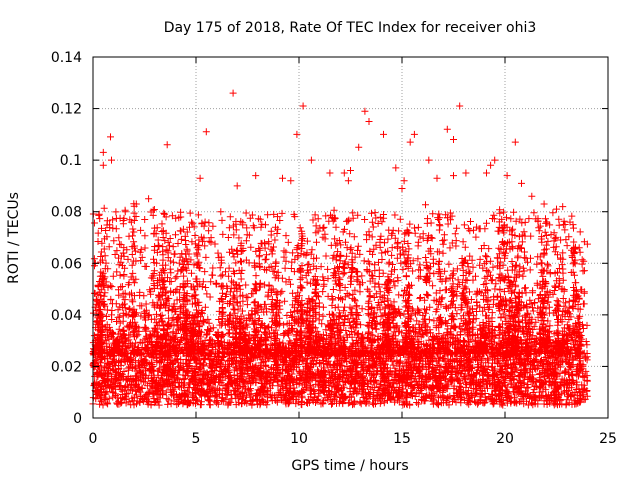 Image resolution: width=640 pixels, height=480 pixels. What do you see at coordinates (353, 439) in the screenshot?
I see `x-tick-labels: 0 5 10 15 20 25` at bounding box center [353, 439].